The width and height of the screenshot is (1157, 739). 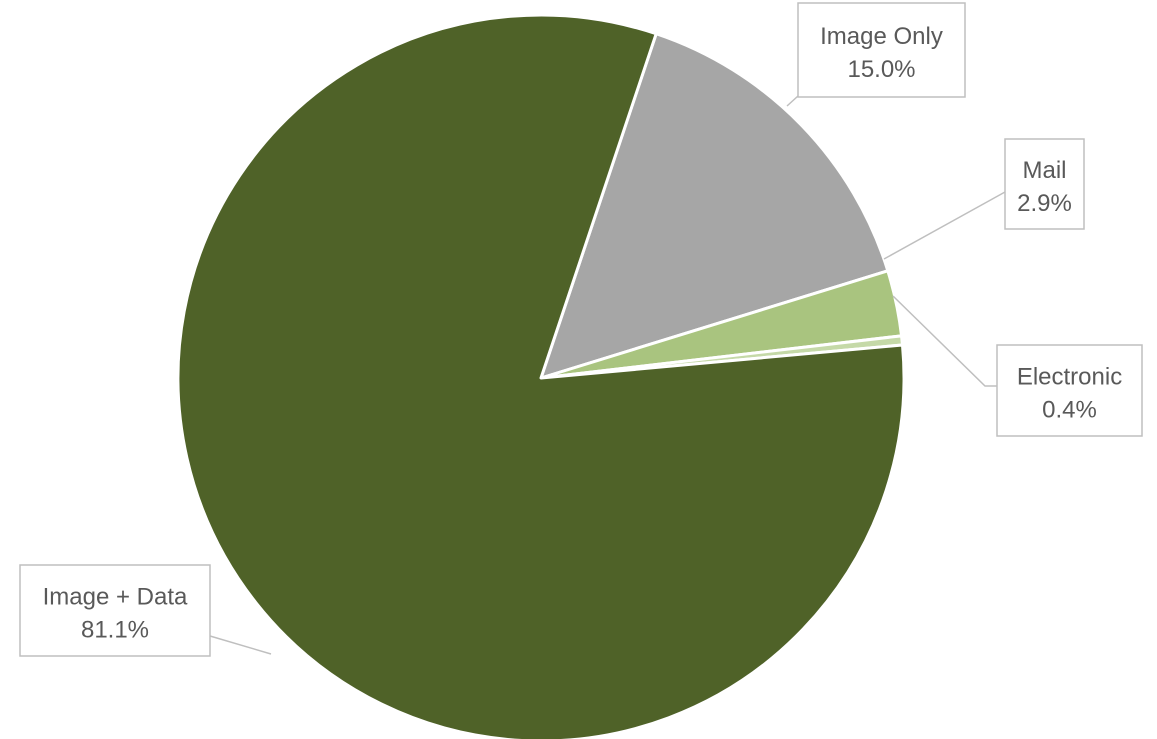 What do you see at coordinates (1069, 377) in the screenshot?
I see `label-category: Electronic` at bounding box center [1069, 377].